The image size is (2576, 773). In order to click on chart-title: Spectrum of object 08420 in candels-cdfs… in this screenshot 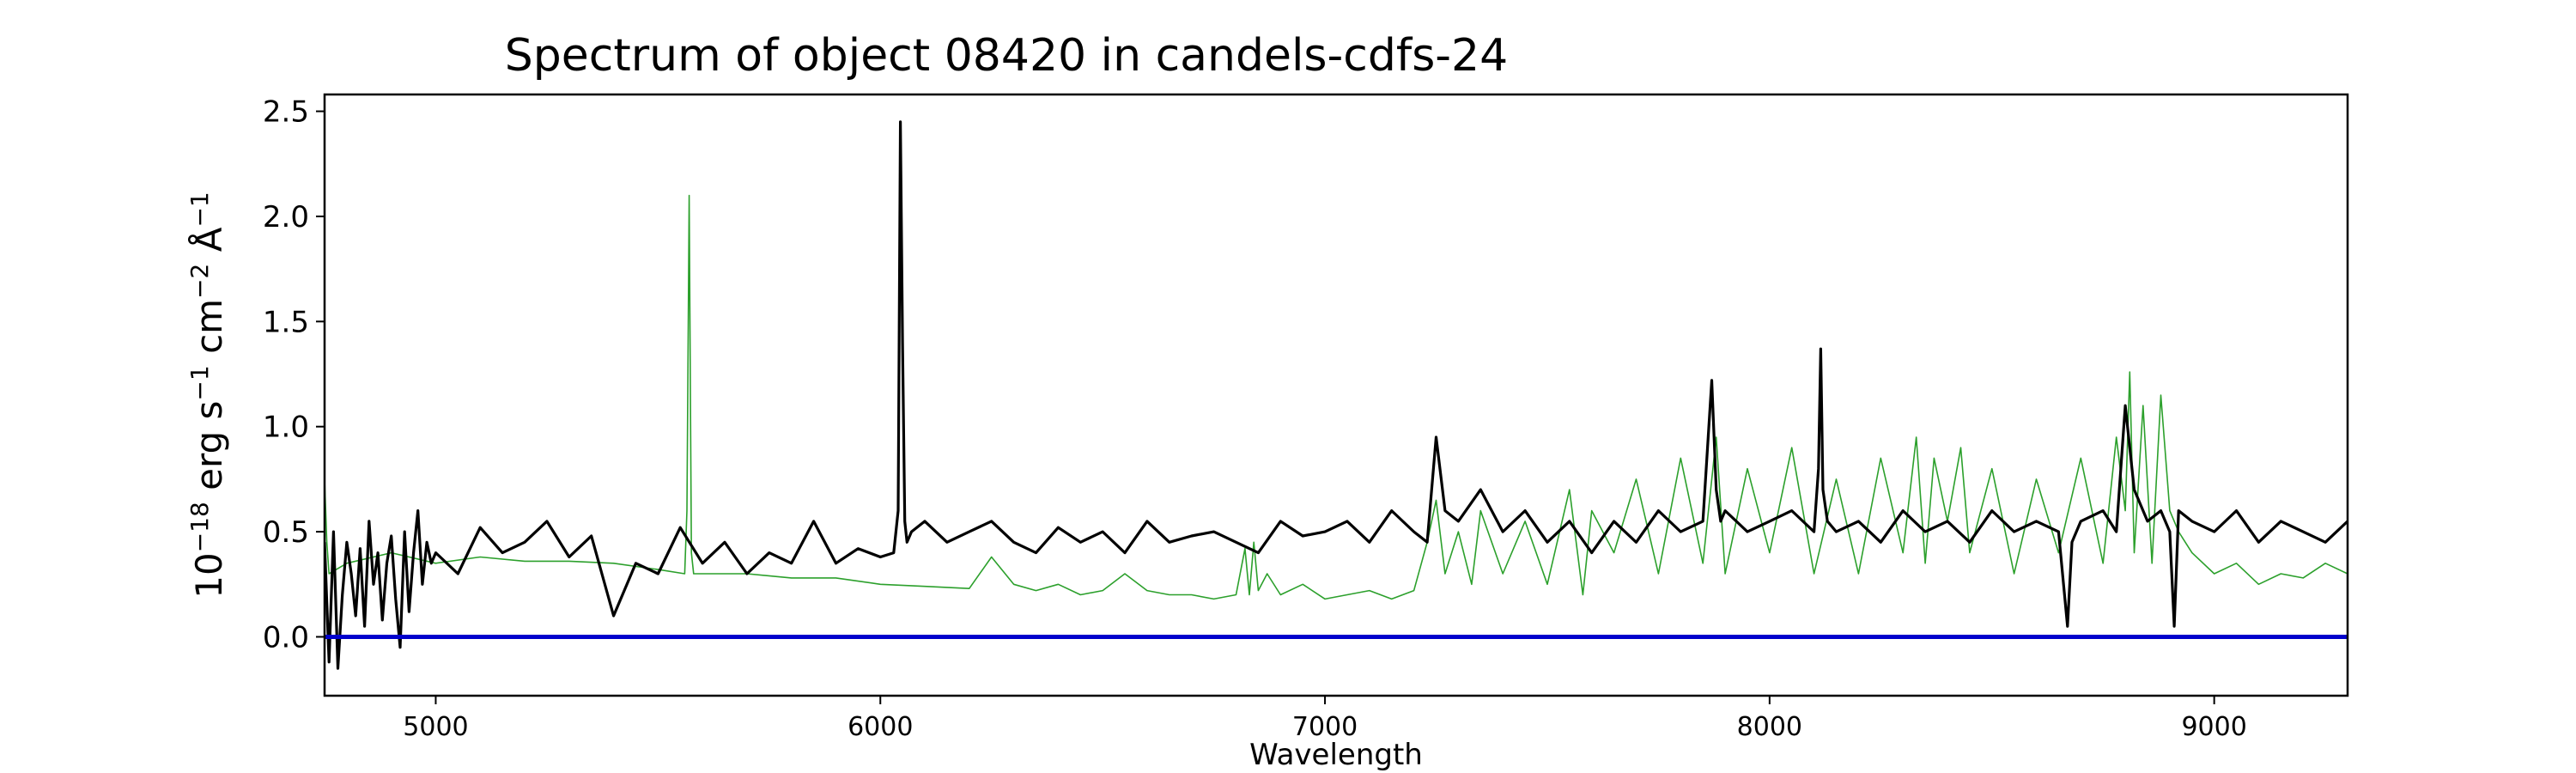, I will do `click(1006, 56)`.